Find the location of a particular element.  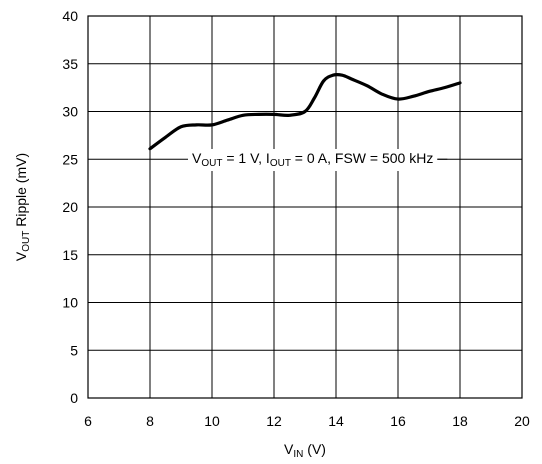

x-axis-title-sub: IN is located at coordinates (298, 454).